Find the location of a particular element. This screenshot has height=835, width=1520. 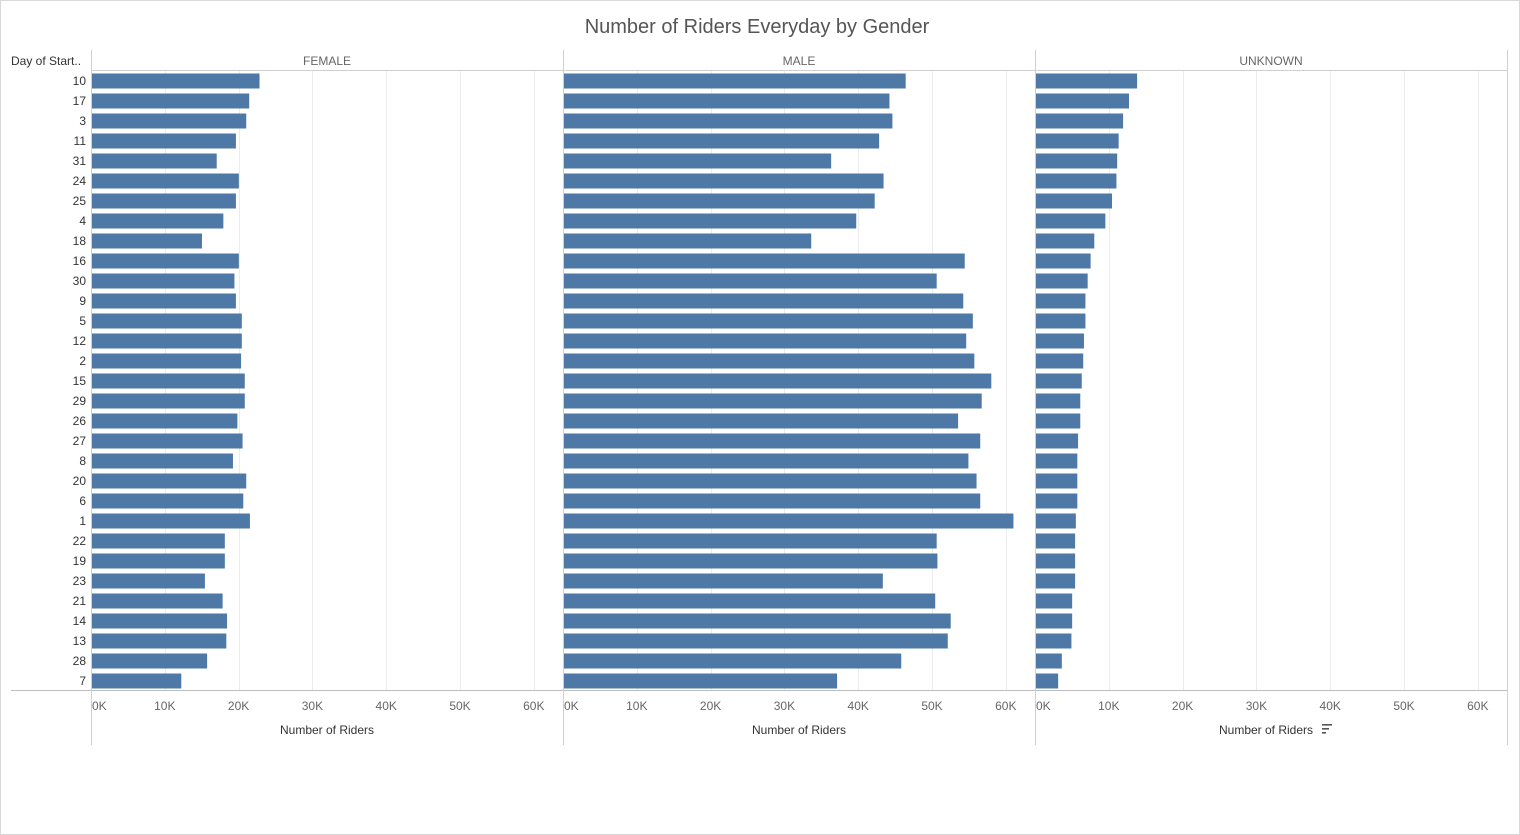

day-label: 16 is located at coordinates (80, 261).